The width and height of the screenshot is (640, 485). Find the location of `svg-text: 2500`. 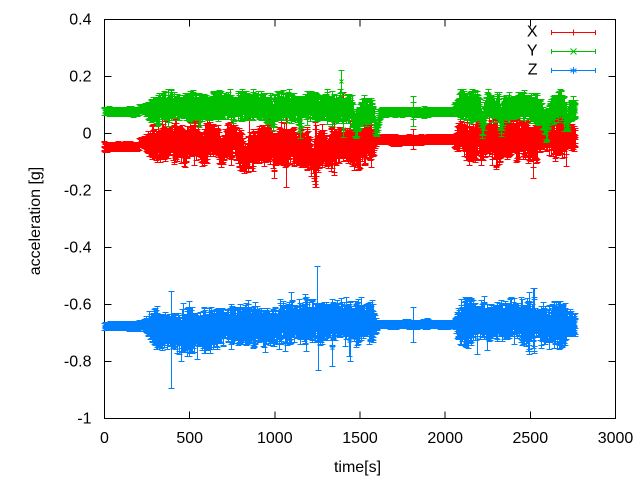

svg-text: 2500 is located at coordinates (531, 438).